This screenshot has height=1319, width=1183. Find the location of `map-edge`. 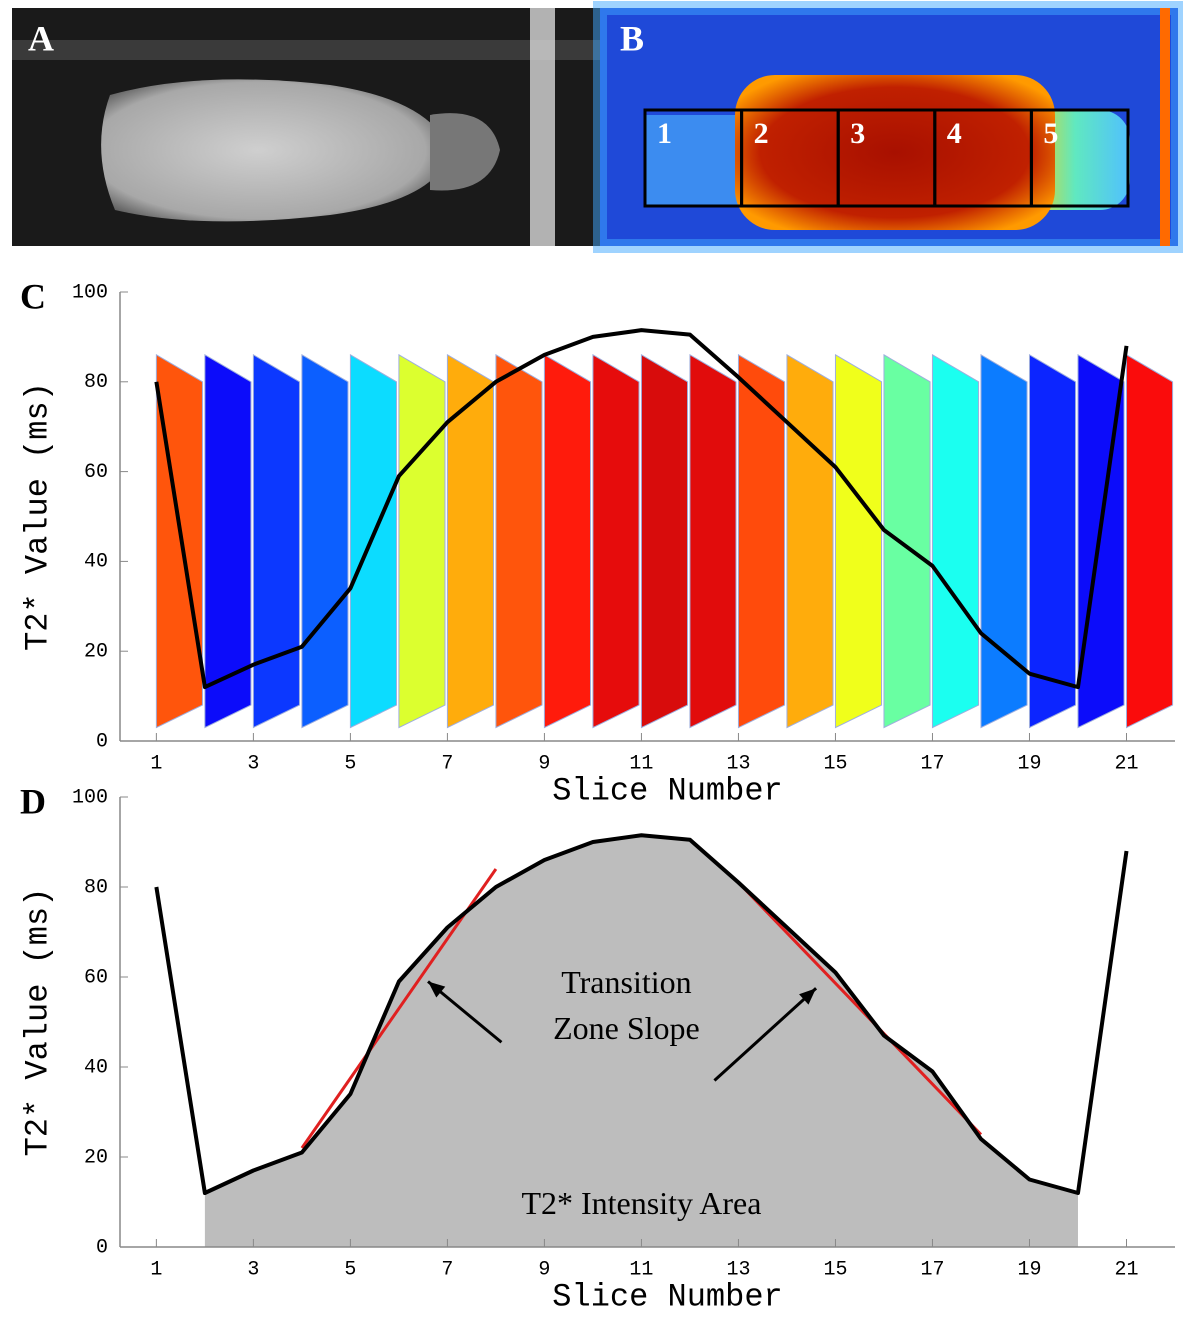

map-edge is located at coordinates (1165, 127).